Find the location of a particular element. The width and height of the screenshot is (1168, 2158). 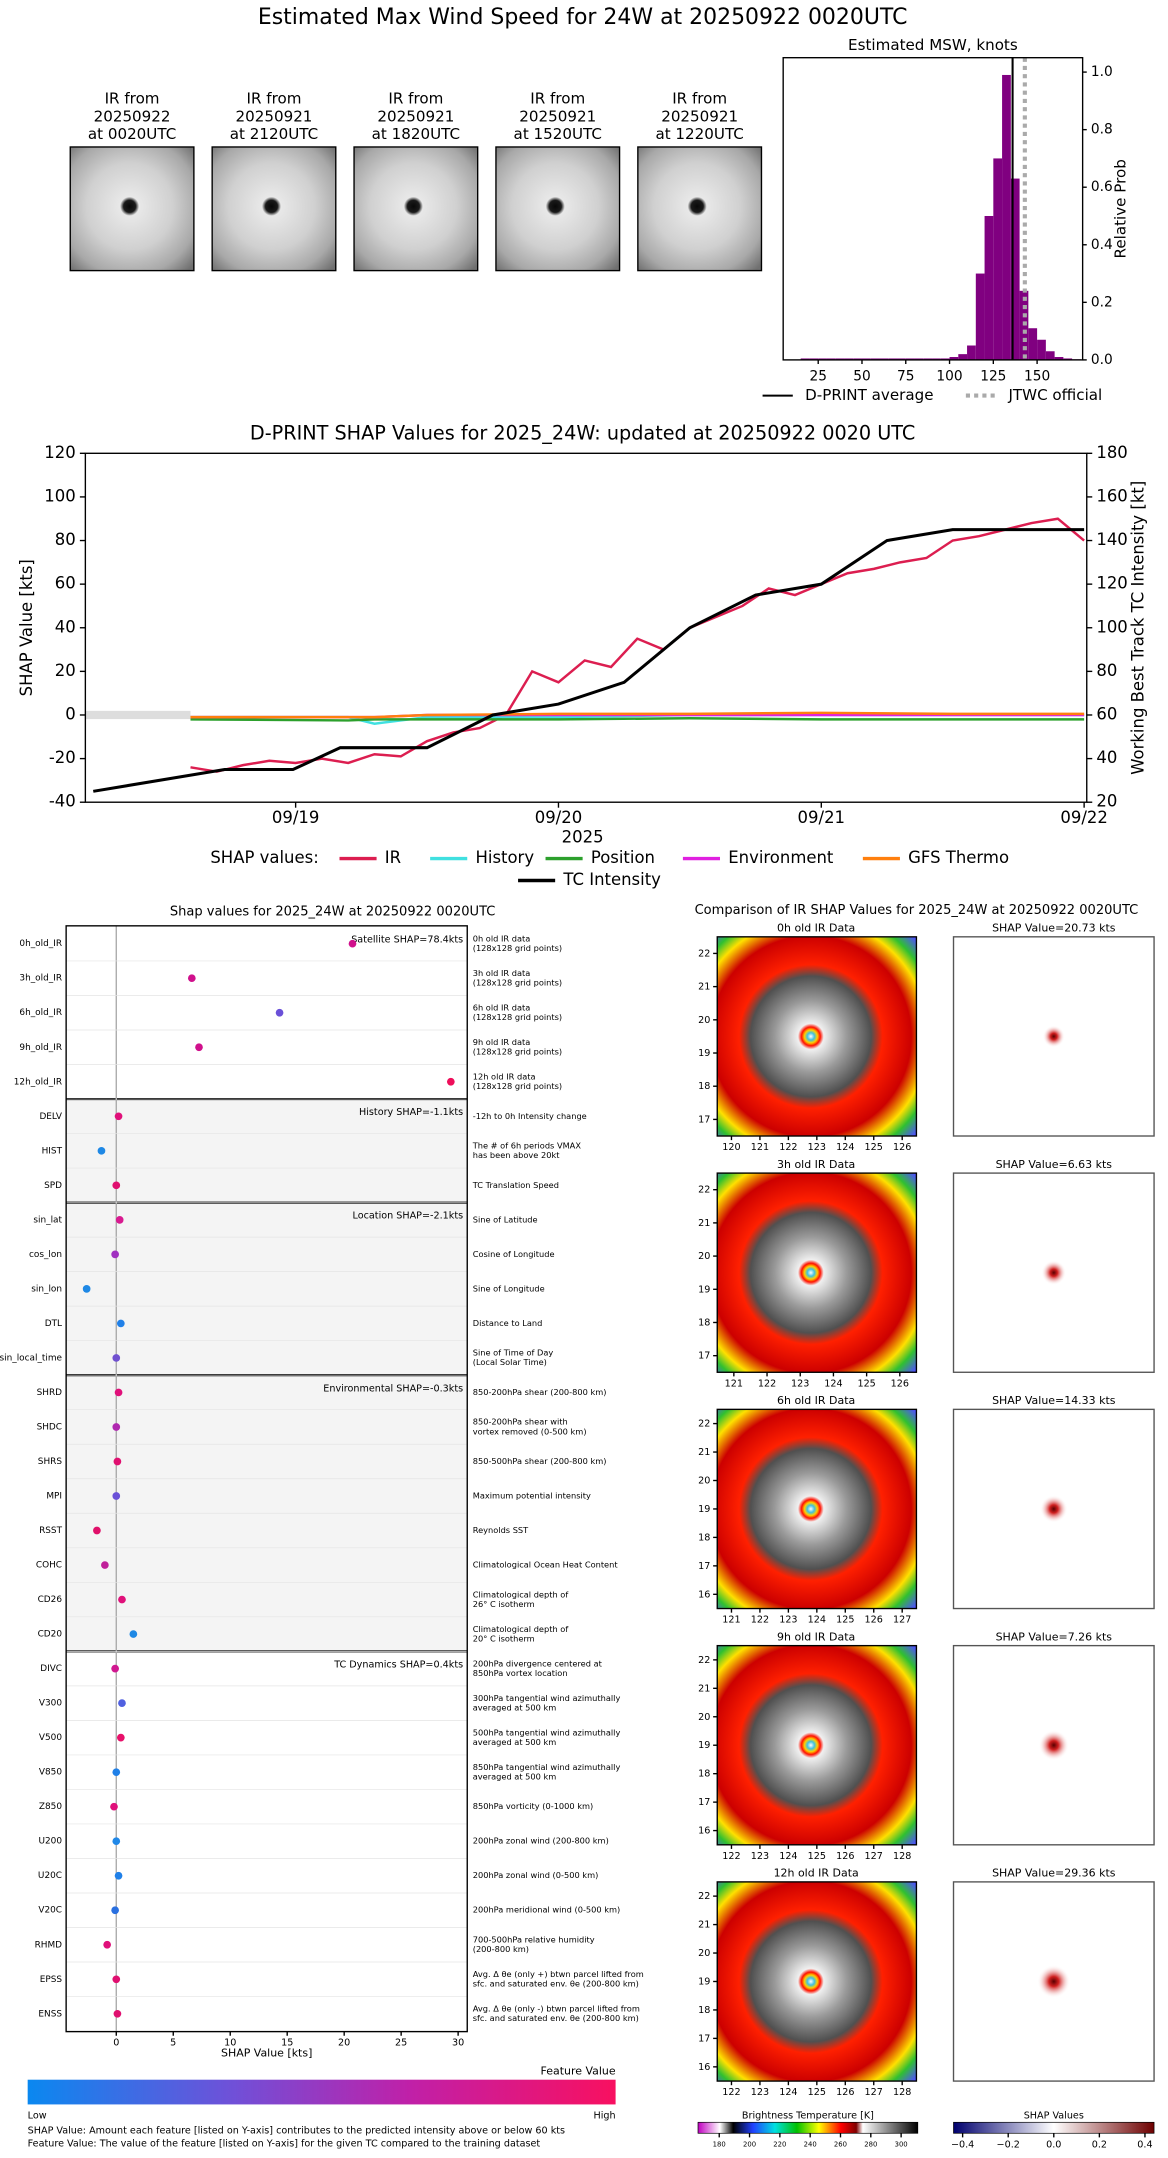

colorbar-tick-label: 0.2 is located at coordinates (1099, 2144).